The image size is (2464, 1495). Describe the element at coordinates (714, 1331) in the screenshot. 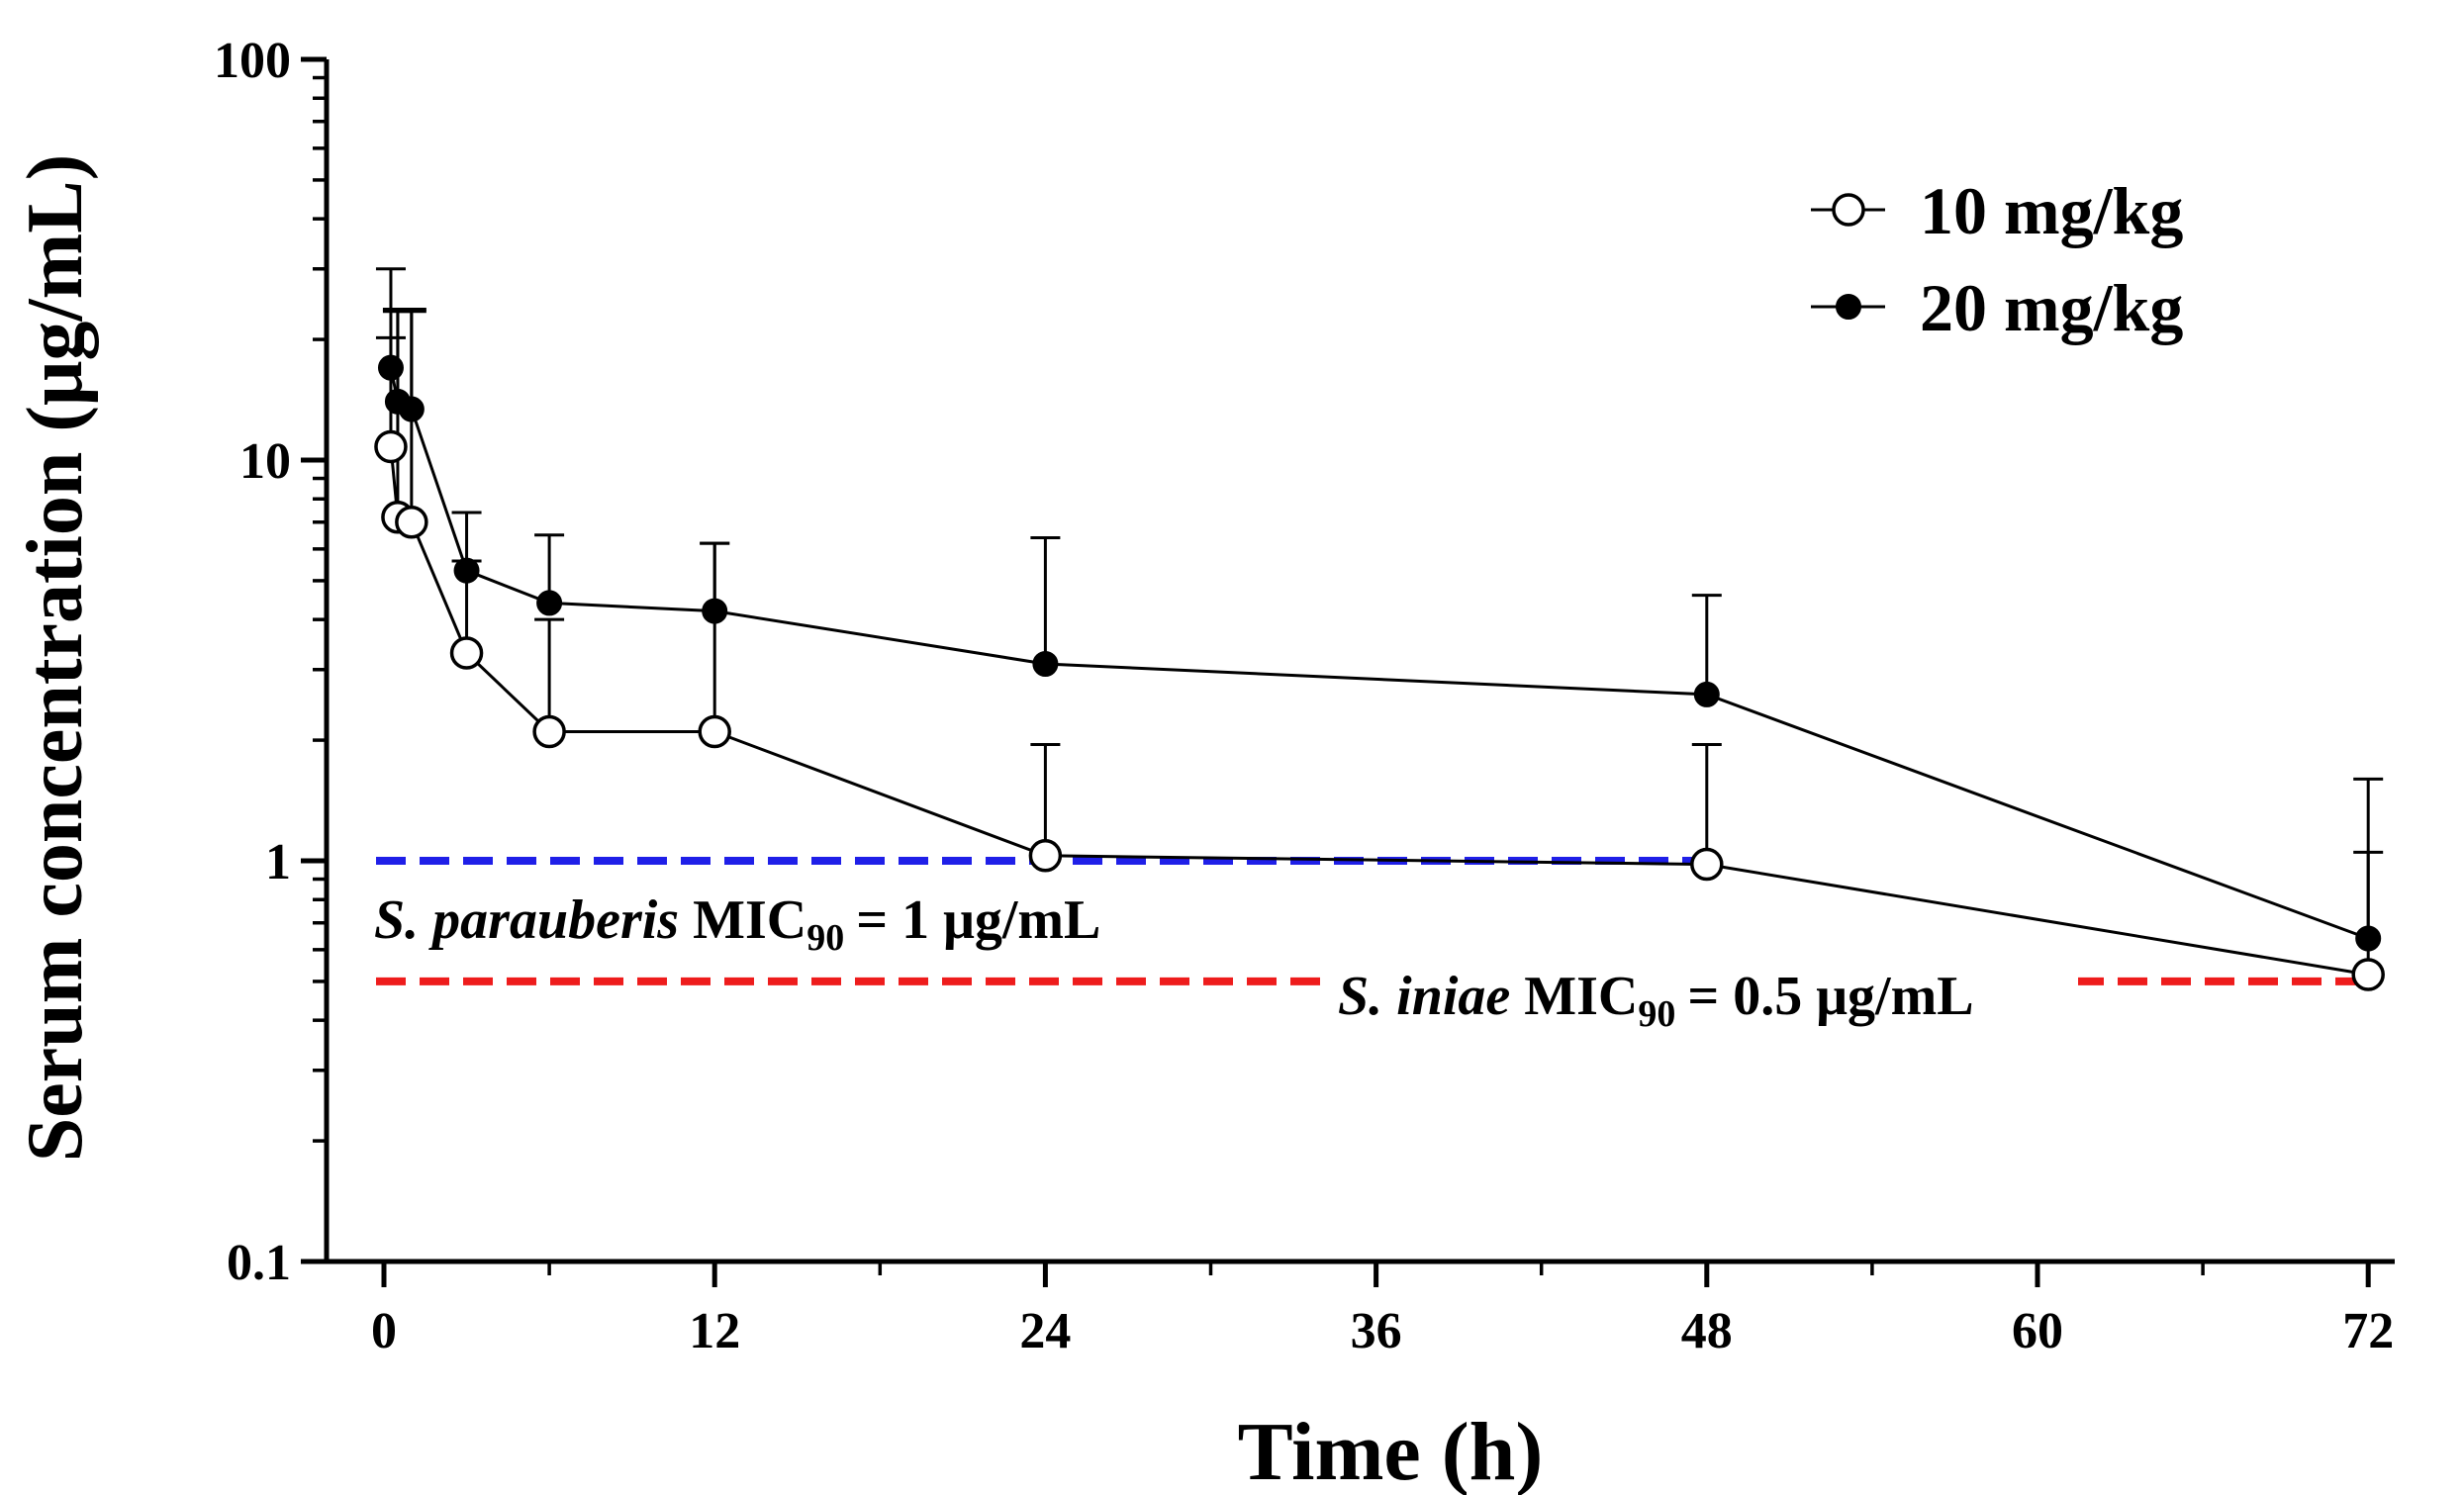

I see `x-tick-label: 12` at that location.